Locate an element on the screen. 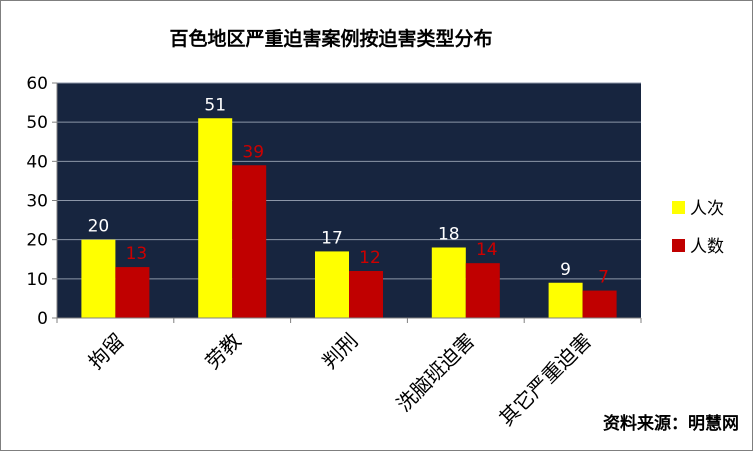  legend-label-renshu: 人数 is located at coordinates (707, 247).